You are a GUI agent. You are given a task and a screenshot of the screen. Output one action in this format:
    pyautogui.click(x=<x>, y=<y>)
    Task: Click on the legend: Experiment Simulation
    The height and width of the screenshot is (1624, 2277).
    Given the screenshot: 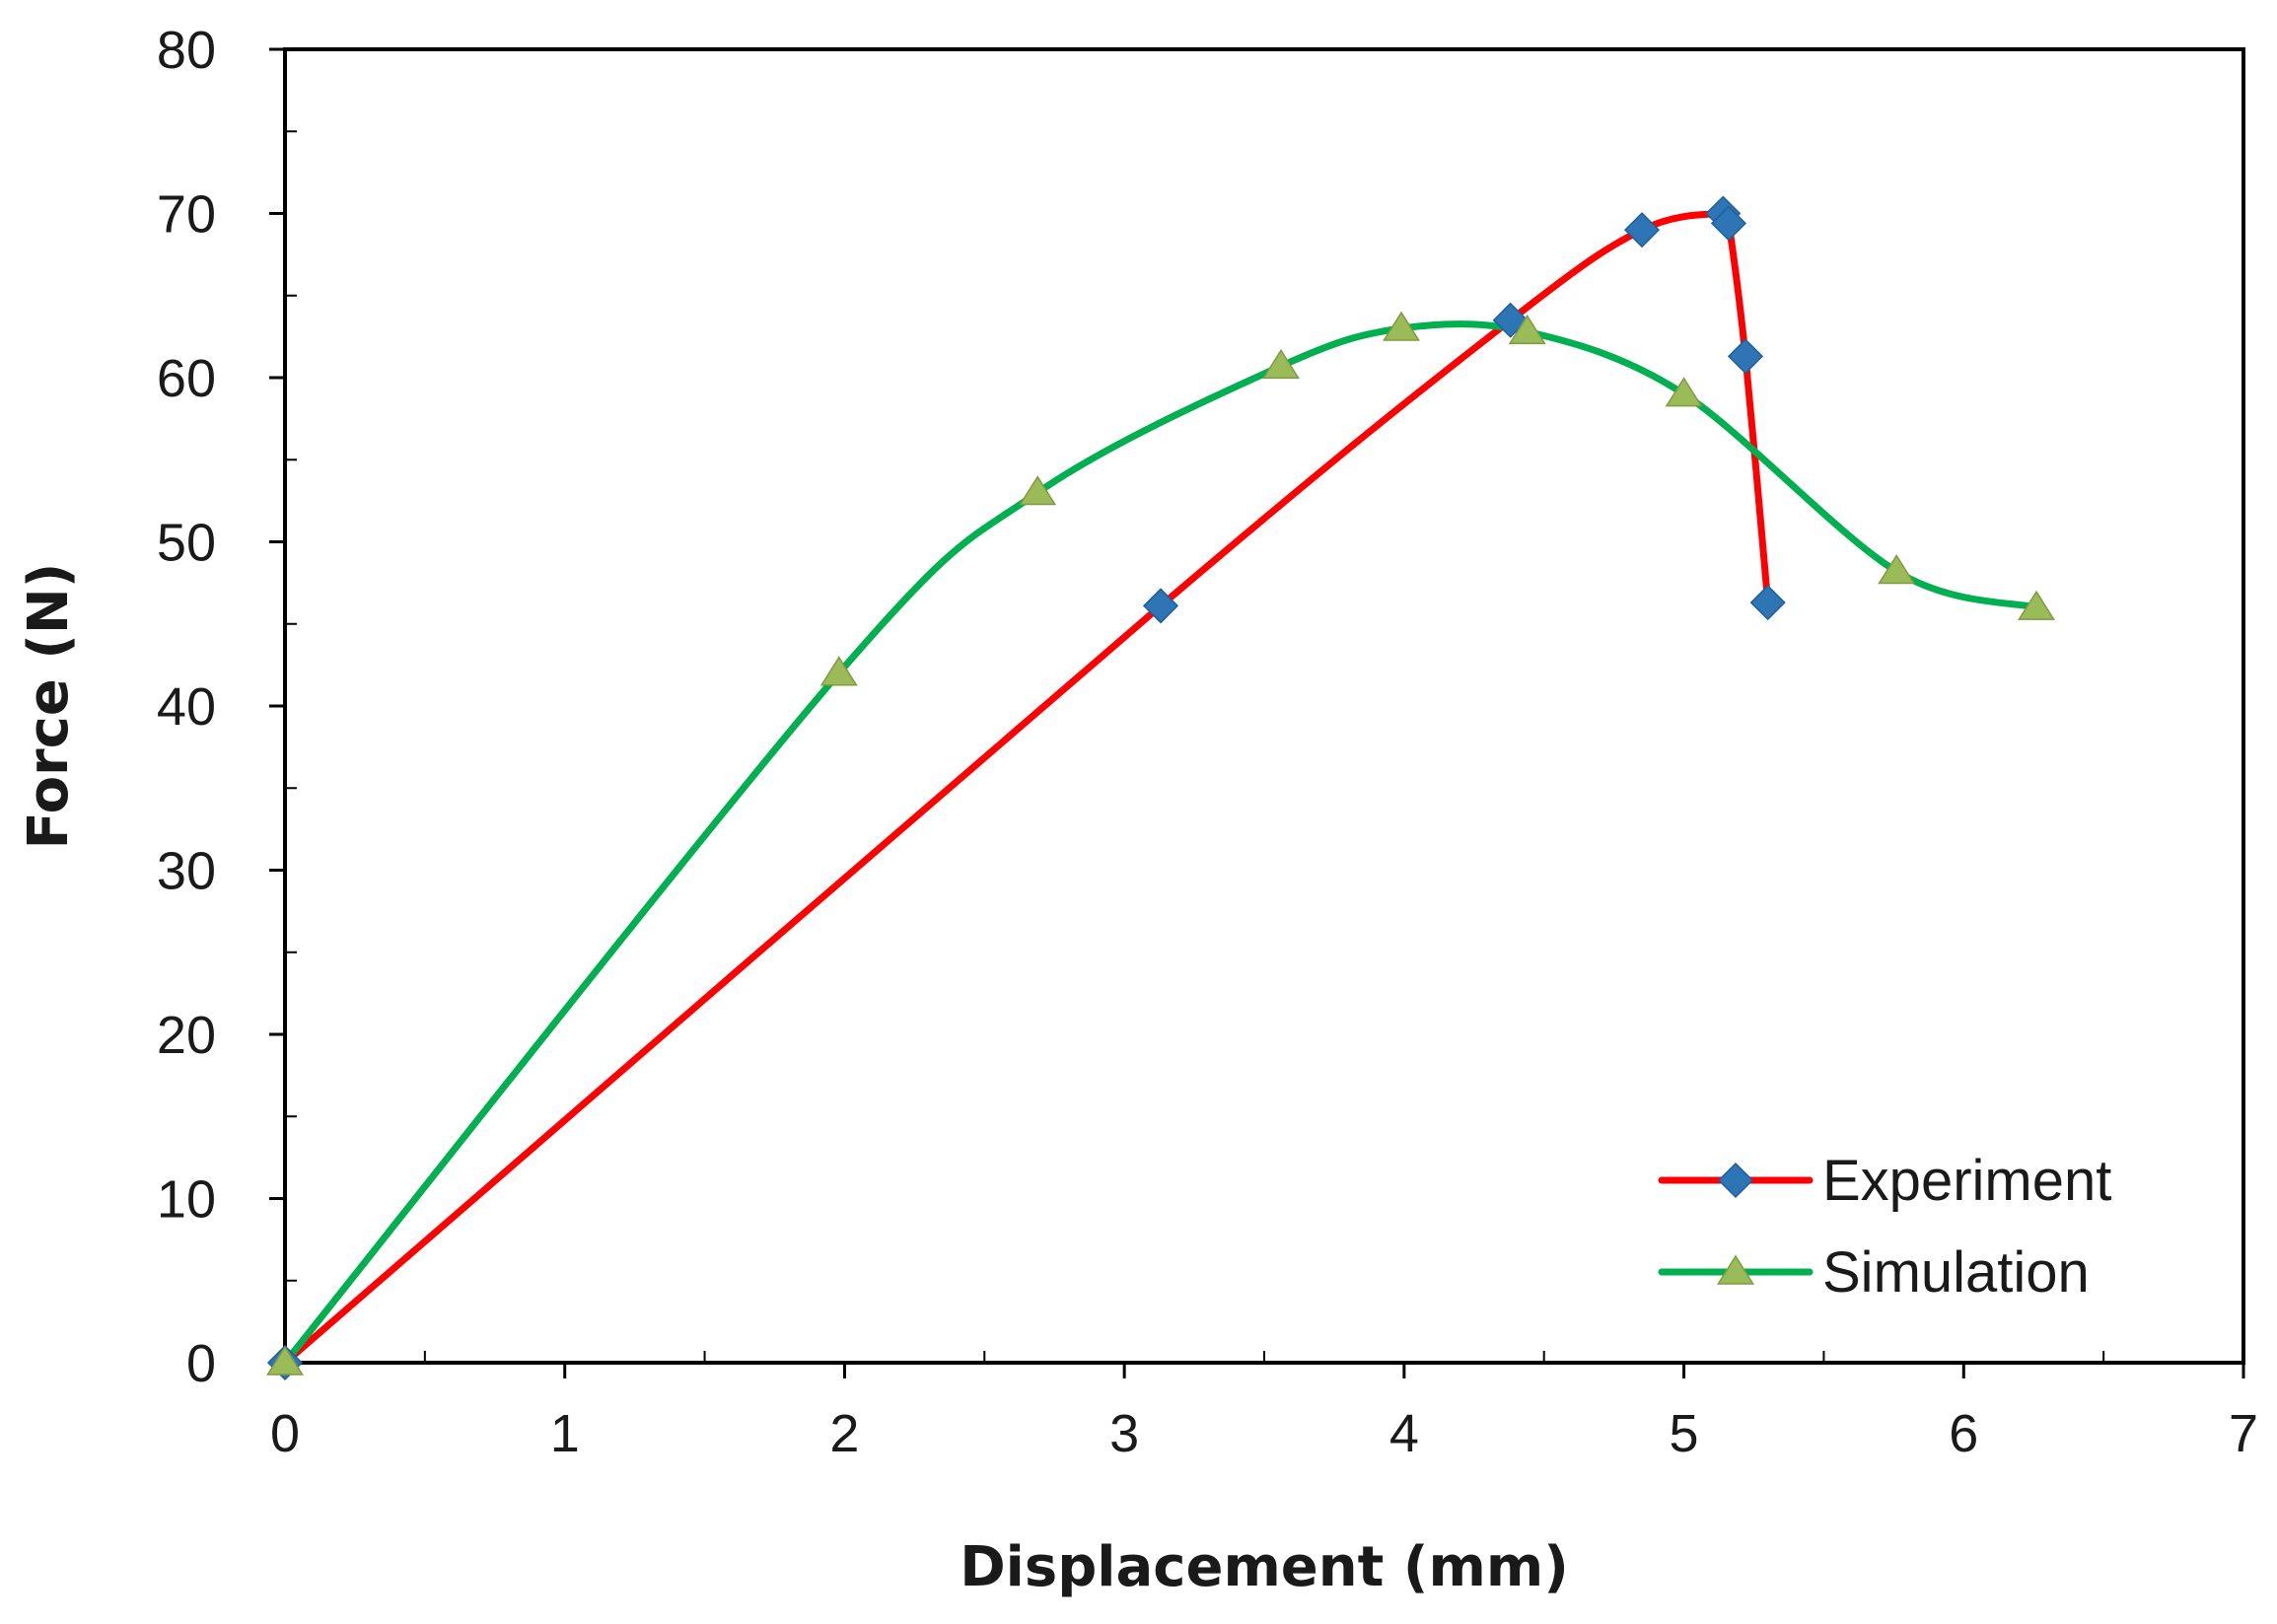 What is the action you would take?
    pyautogui.click(x=1884, y=1227)
    